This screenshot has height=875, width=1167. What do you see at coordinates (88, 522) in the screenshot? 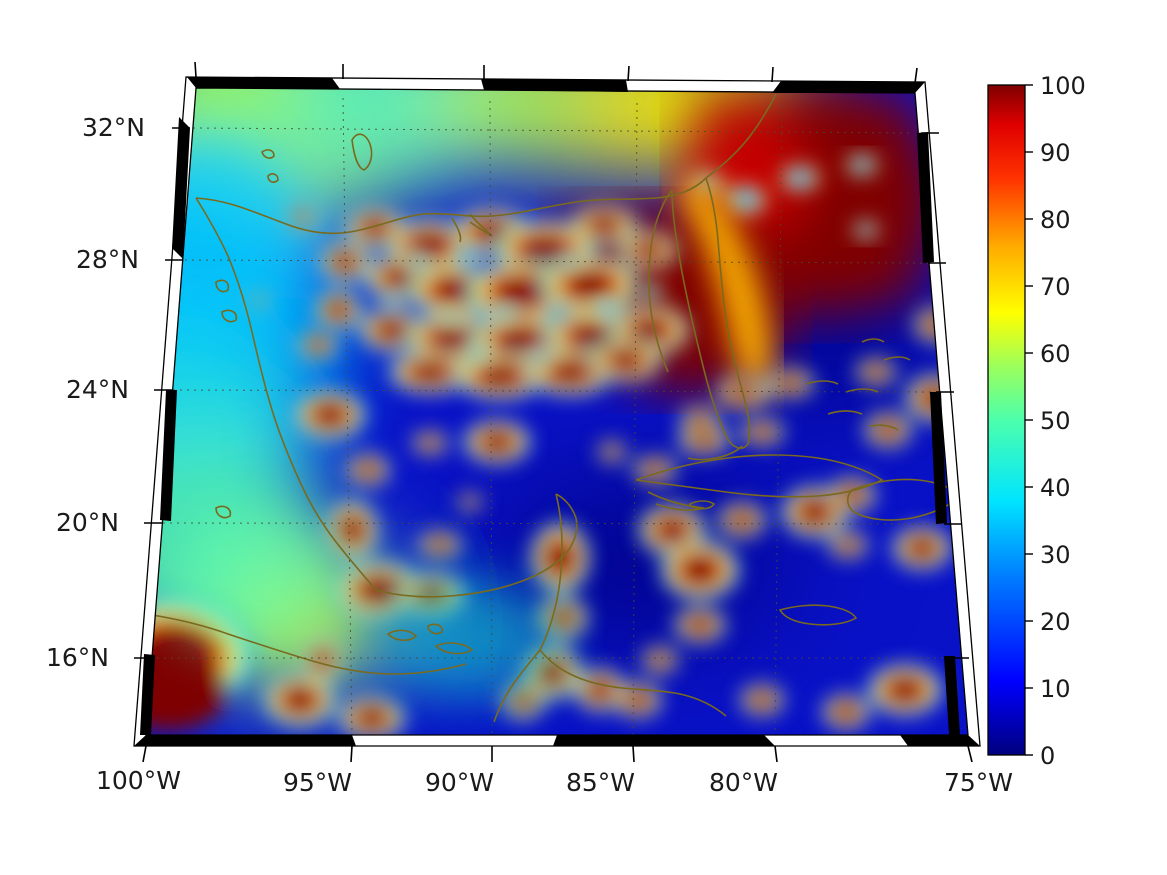
I see `ytick-label-20N: 20°N` at bounding box center [88, 522].